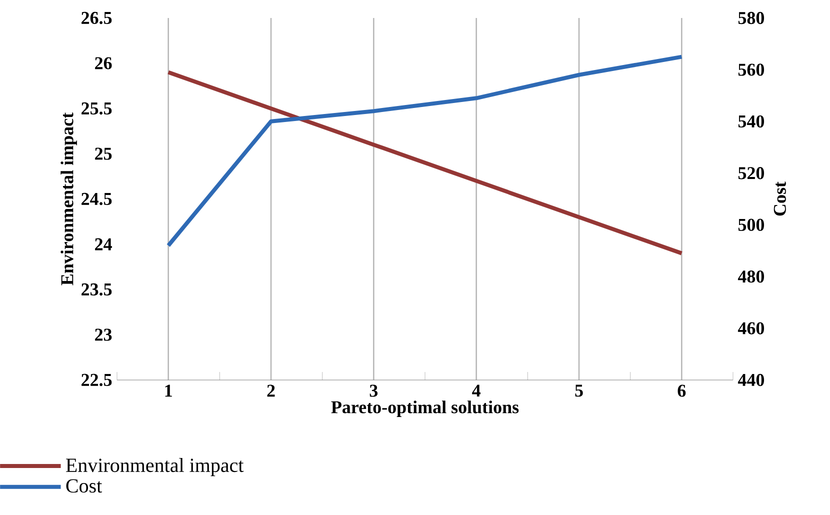 This screenshot has width=830, height=515. Describe the element at coordinates (751, 276) in the screenshot. I see `y2-tick-label: 480` at that location.